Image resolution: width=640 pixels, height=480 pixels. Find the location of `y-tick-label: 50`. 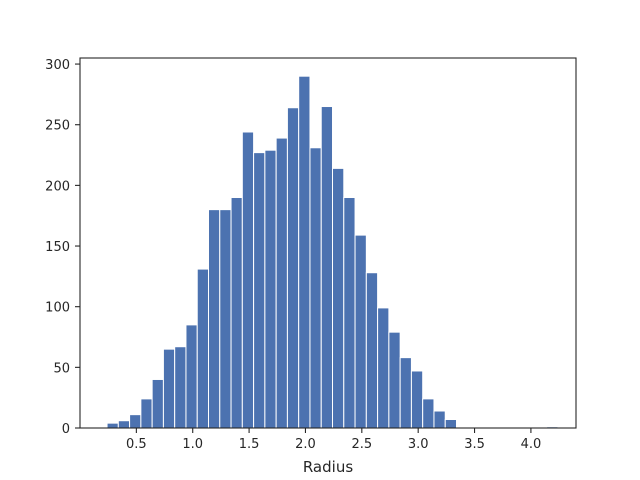

y-tick-label: 50 is located at coordinates (61, 368).